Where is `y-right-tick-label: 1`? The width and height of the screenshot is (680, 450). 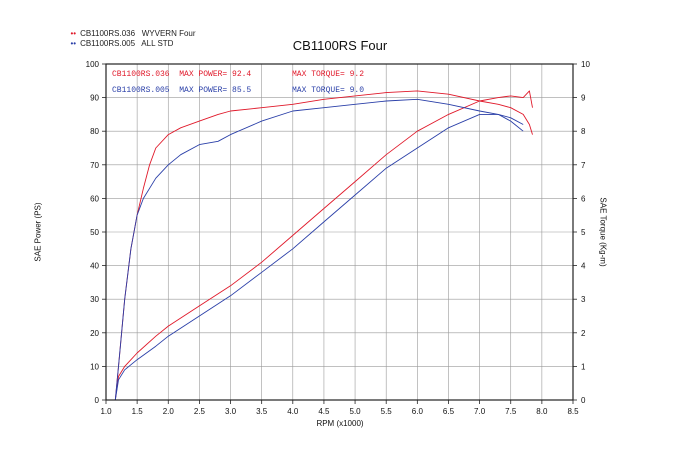 y-right-tick-label: 1 is located at coordinates (583, 366).